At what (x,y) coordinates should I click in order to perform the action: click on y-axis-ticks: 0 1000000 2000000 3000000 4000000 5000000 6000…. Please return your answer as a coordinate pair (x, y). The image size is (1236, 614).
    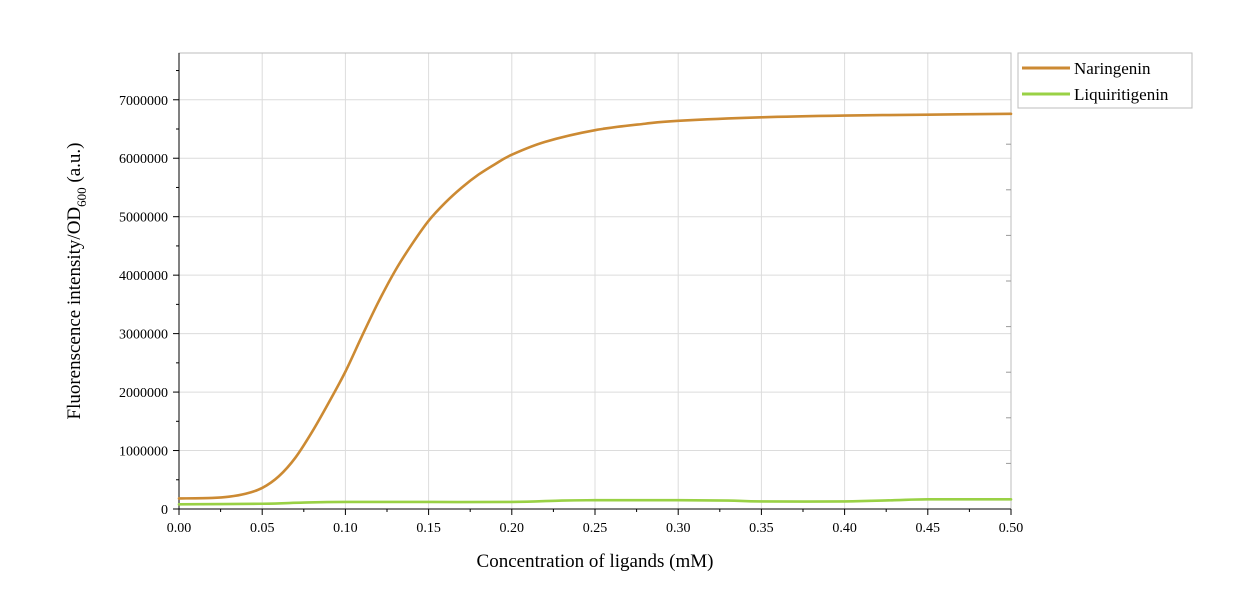
    Looking at the image, I should click on (149, 294).